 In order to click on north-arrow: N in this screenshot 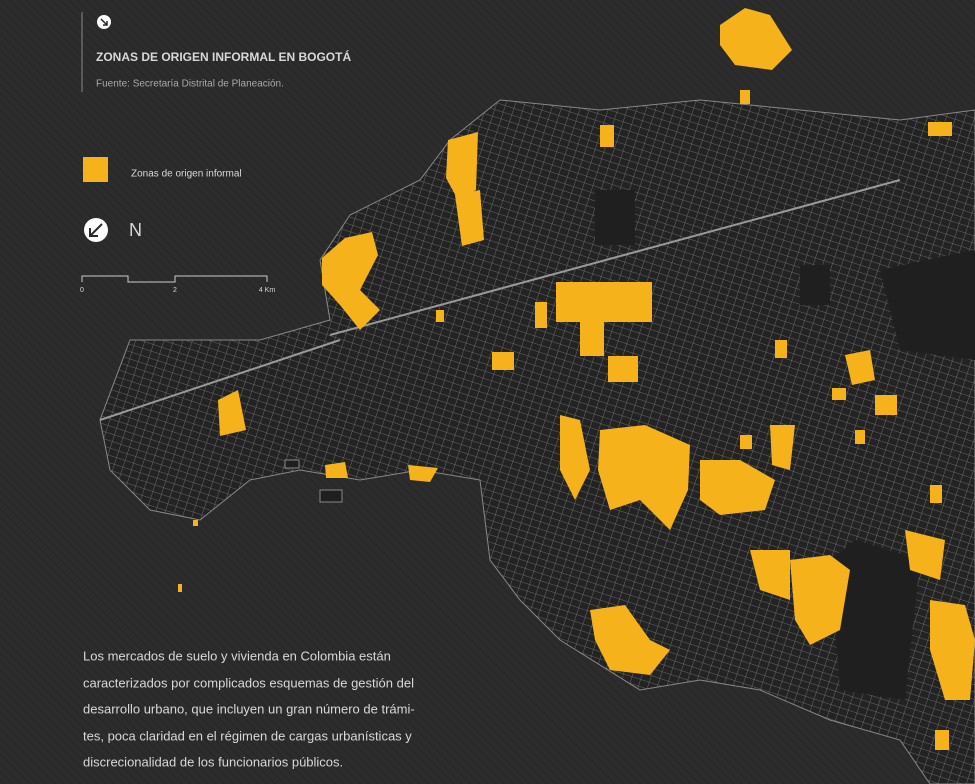, I will do `click(113, 230)`.